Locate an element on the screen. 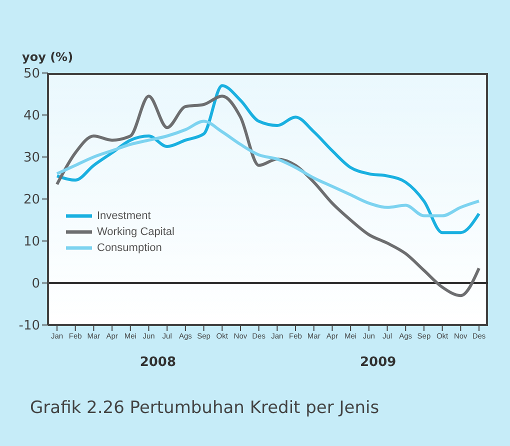 This screenshot has height=446, width=510. text: 2009 is located at coordinates (378, 362).